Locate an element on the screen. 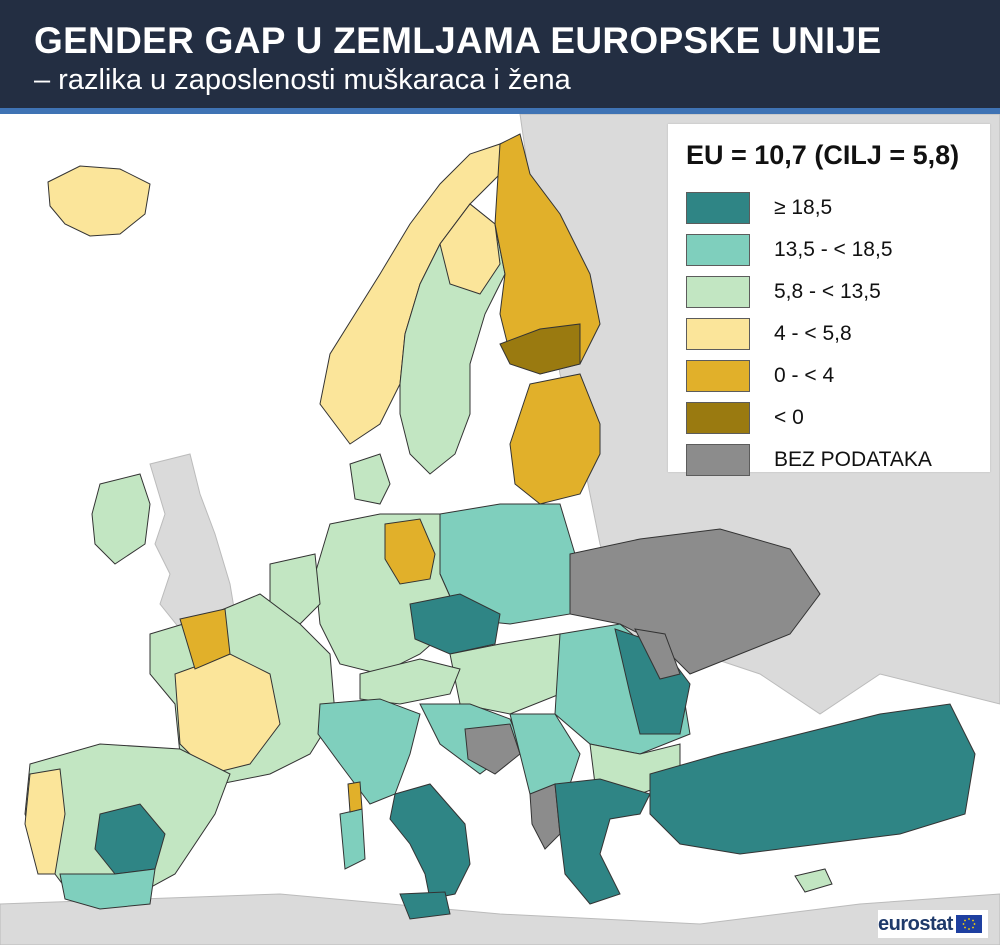  legend-item: 4 - < 5,8 is located at coordinates (838, 334).